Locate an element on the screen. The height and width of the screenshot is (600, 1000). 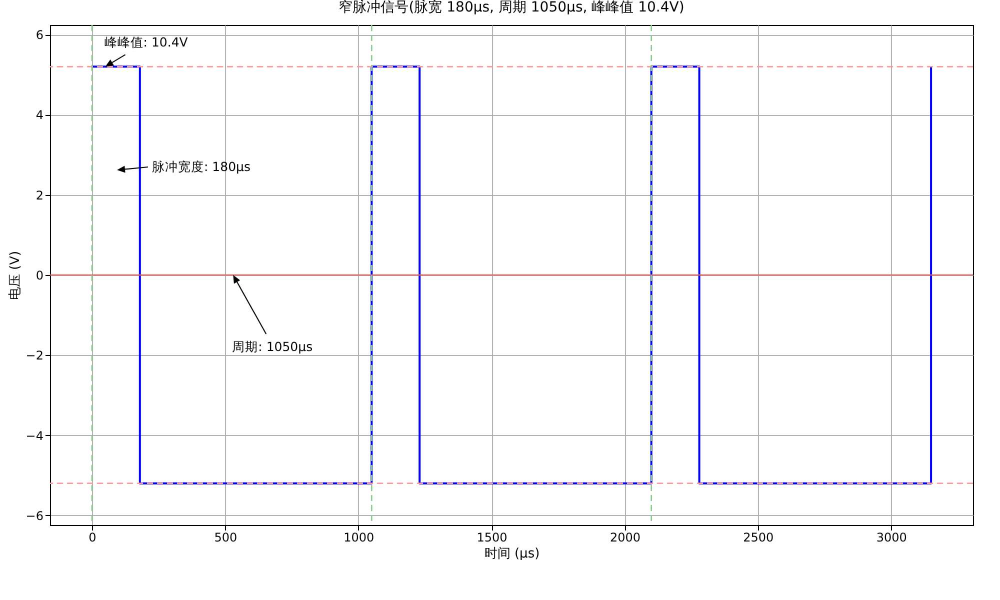
annotation: 峰峰值: 10.4V is located at coordinates (146, 42).